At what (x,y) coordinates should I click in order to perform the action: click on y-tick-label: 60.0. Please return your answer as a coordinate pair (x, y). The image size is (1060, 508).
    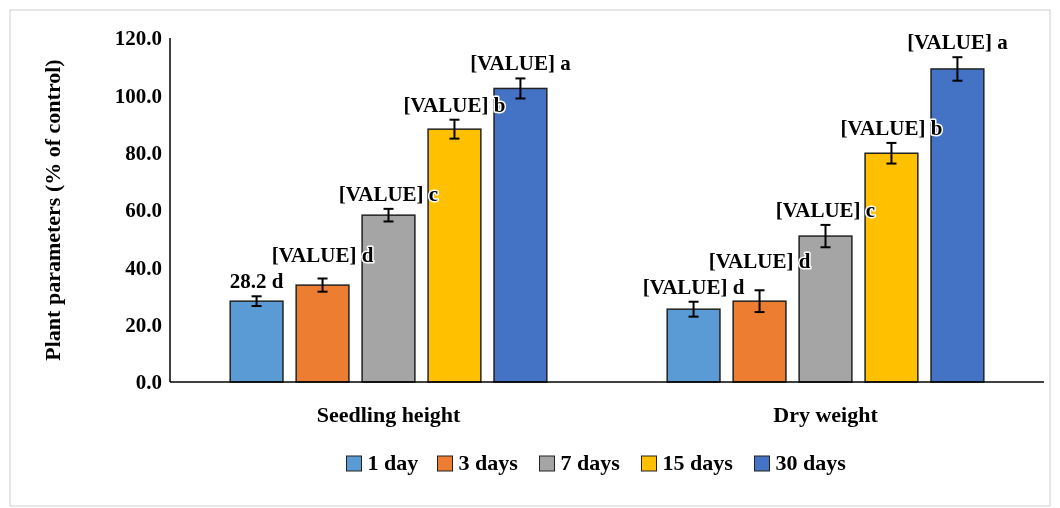
    Looking at the image, I should click on (143, 210).